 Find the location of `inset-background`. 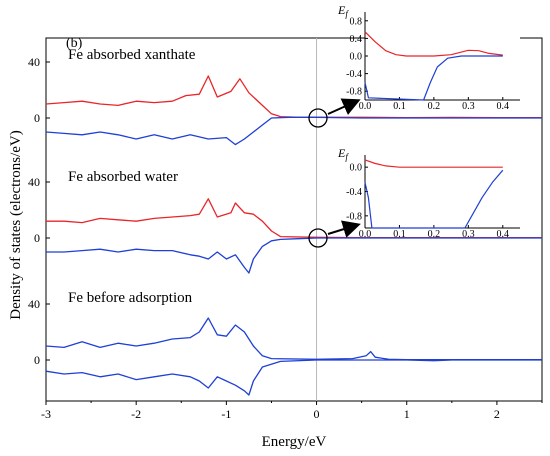

inset-background is located at coordinates (442, 191).